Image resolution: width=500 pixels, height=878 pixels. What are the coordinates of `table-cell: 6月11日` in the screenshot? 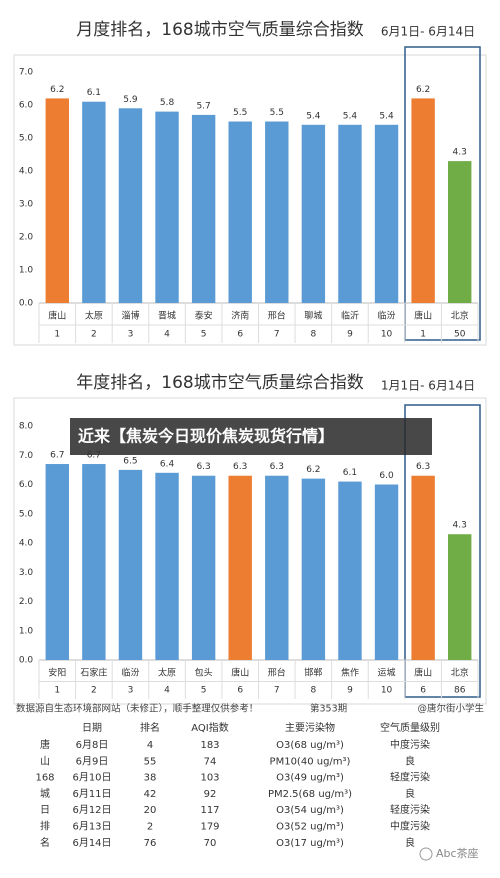 It's located at (91, 794).